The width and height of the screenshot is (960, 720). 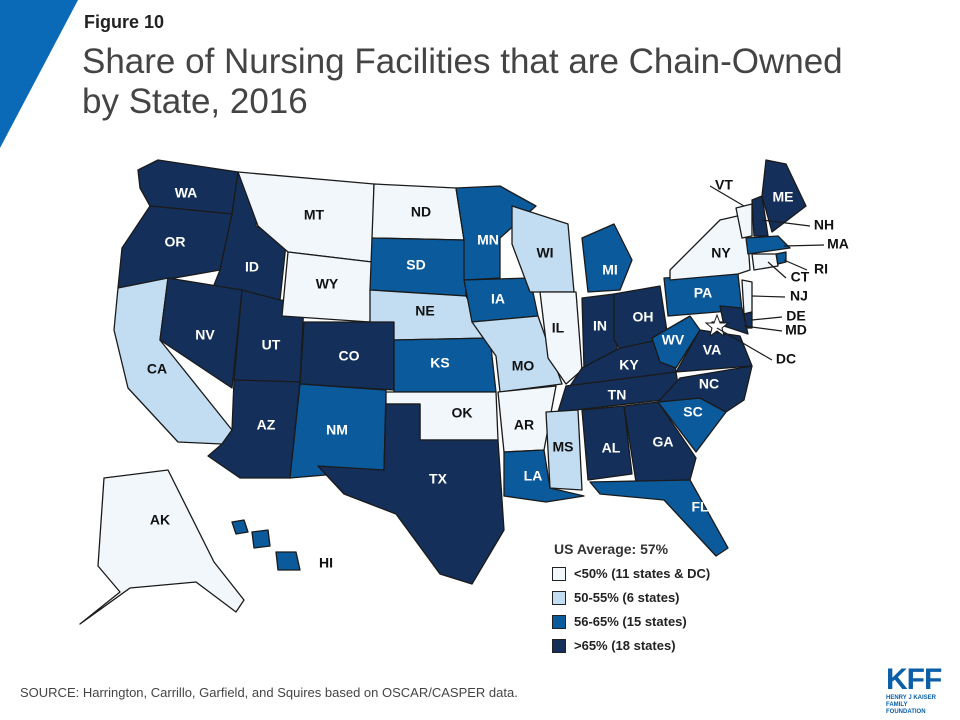 I want to click on figure-label: Figure 10, so click(x=124, y=22).